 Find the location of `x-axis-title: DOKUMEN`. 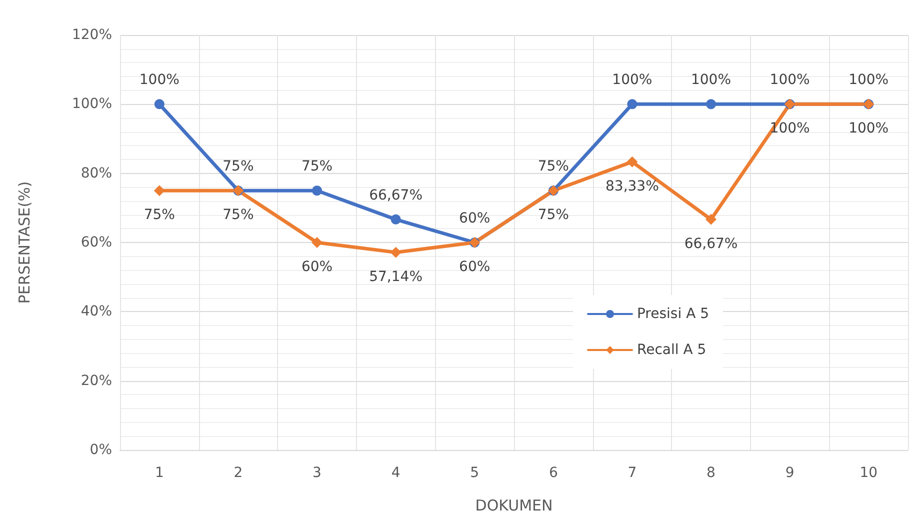

x-axis-title: DOKUMEN is located at coordinates (514, 505).